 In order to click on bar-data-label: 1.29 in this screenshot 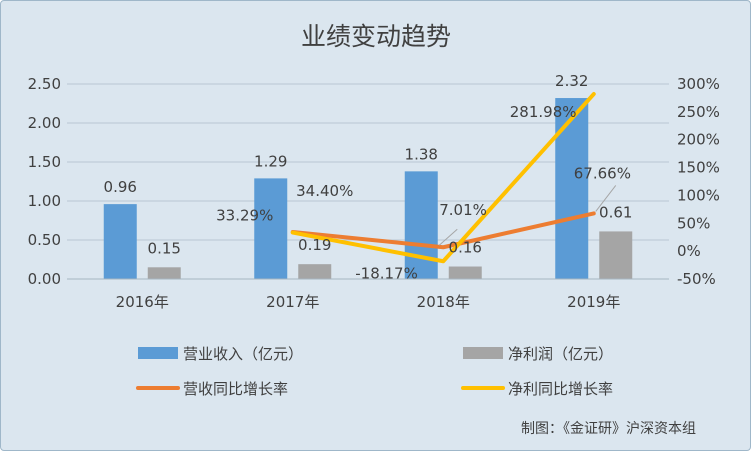, I will do `click(270, 161)`.